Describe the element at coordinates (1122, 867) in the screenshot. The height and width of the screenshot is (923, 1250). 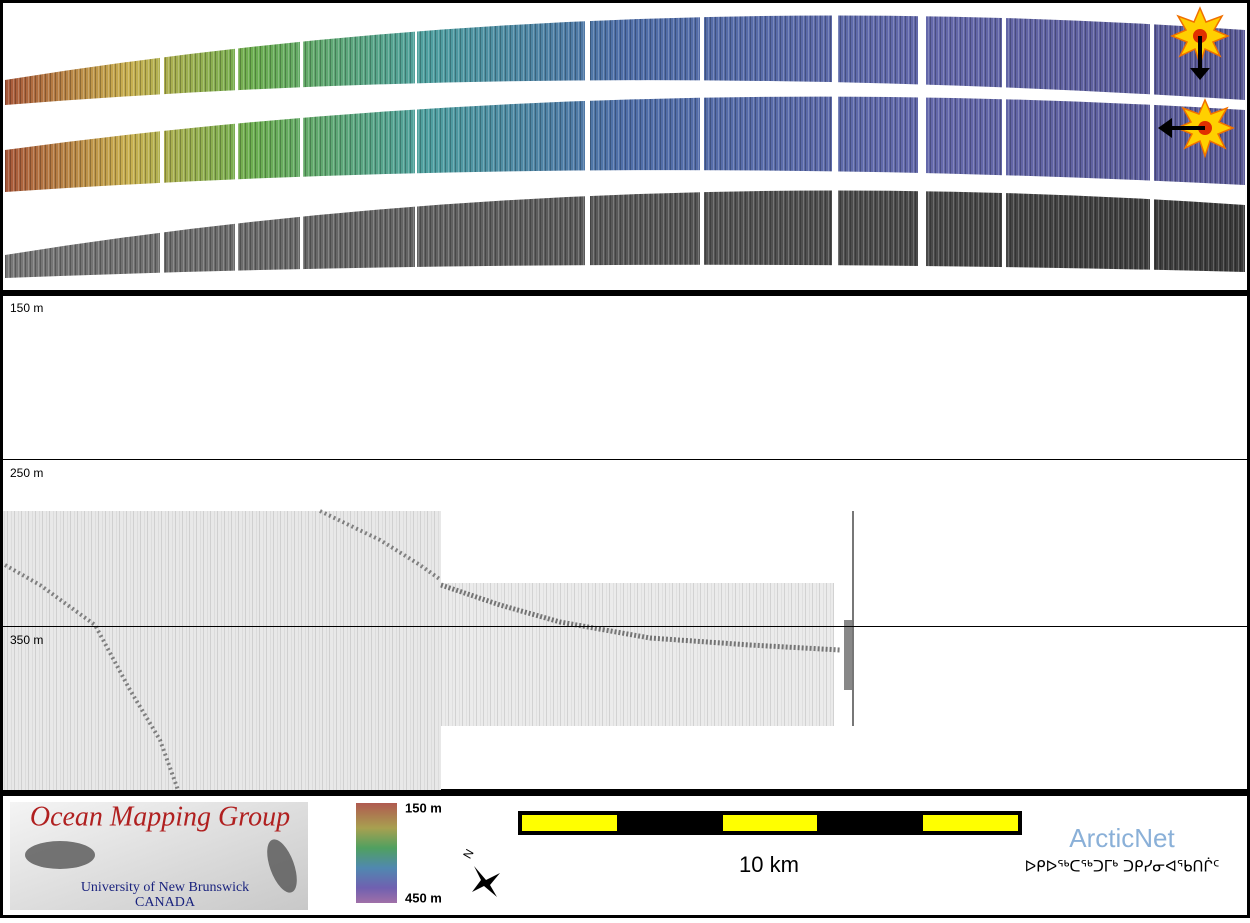
I see `partner-syllabics: ᐅᑭᐅᖅᑕᖅᑐᒥᒃ ᑐᑭᓯᓂᐊᖃᑎᒌᑦ` at that location.